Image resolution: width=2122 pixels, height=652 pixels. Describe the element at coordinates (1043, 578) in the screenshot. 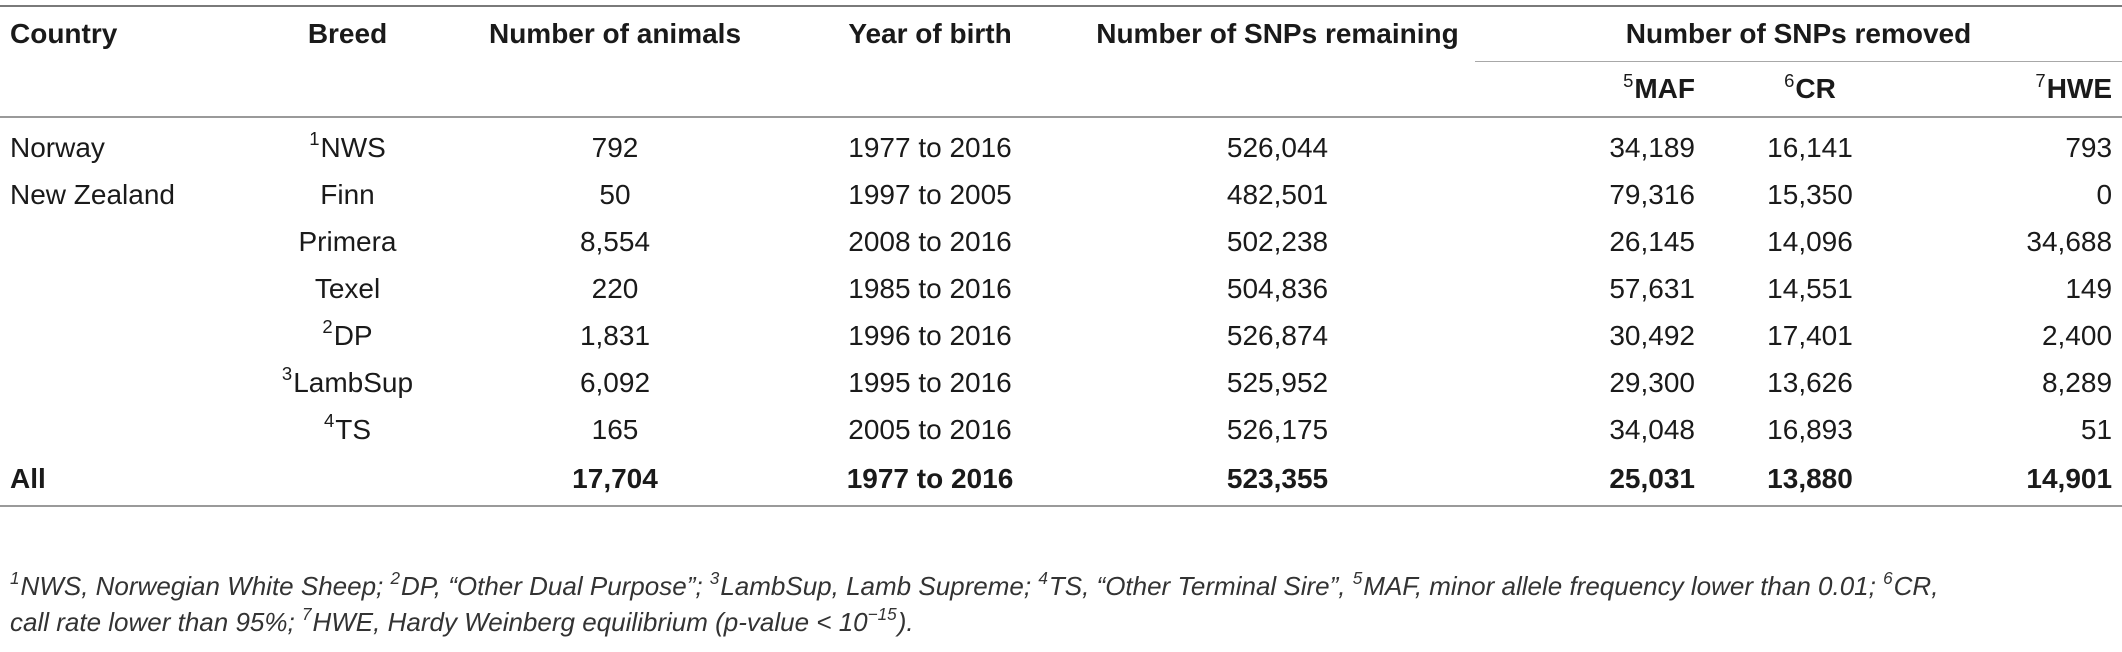

I see `footnote-sup: 4` at that location.